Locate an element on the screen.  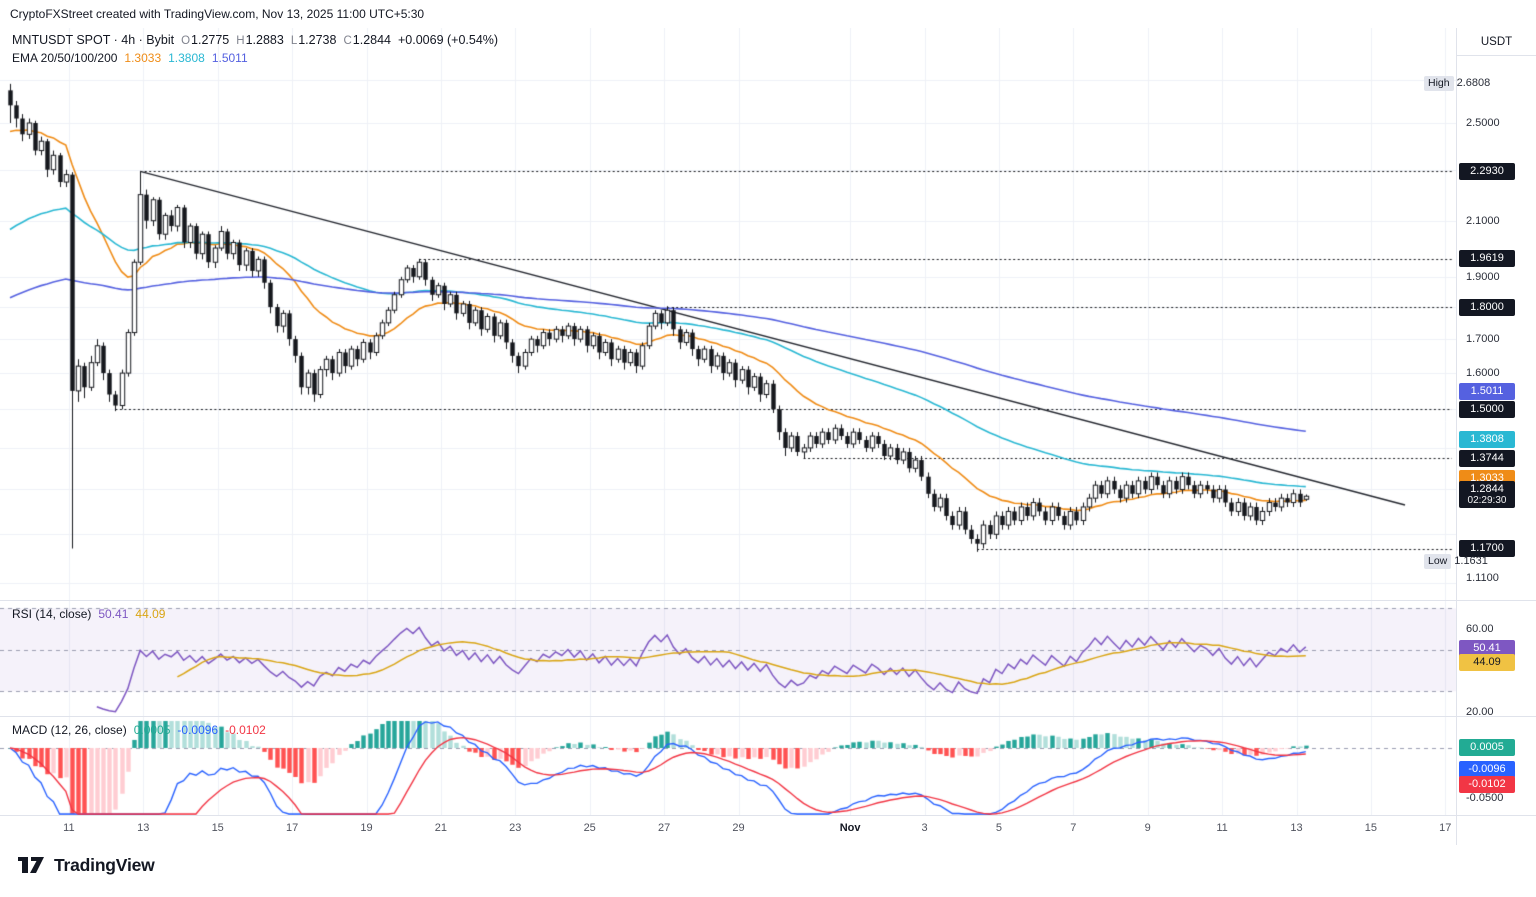
time-axis-label: 5 is located at coordinates (998, 828).